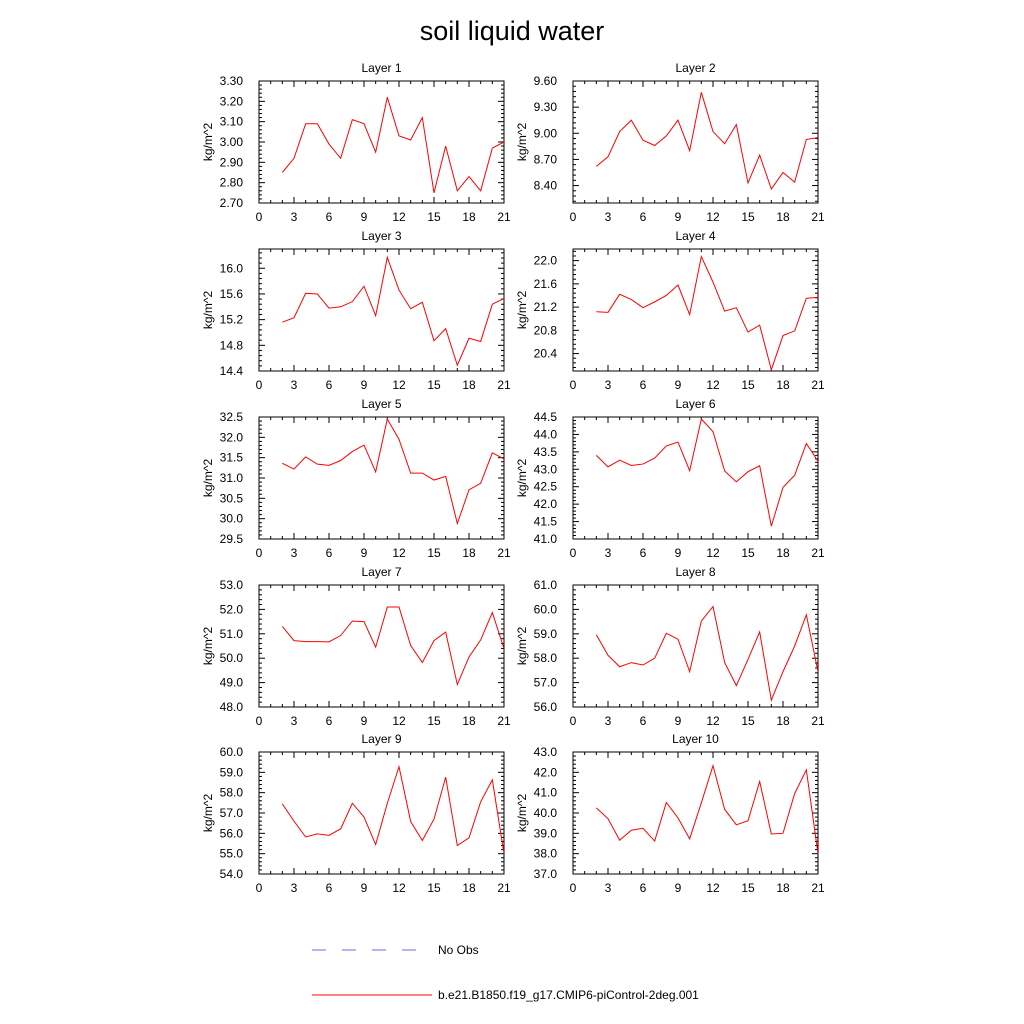  What do you see at coordinates (546, 522) in the screenshot?
I see `y-tick-label: 41.5` at bounding box center [546, 522].